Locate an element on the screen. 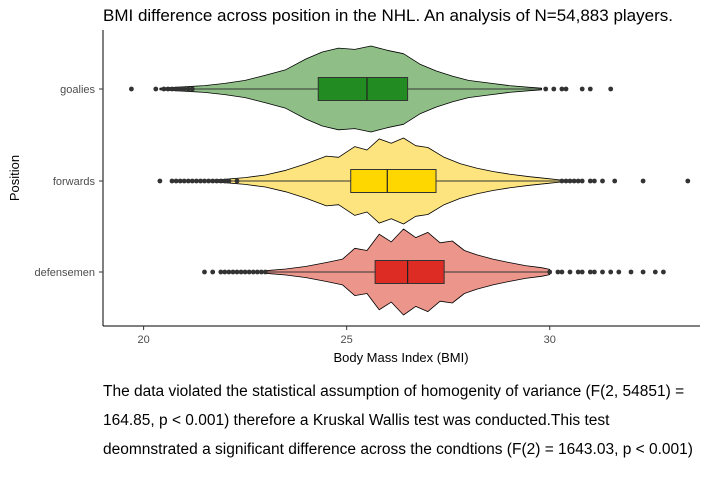  box-goalies is located at coordinates (363, 89).